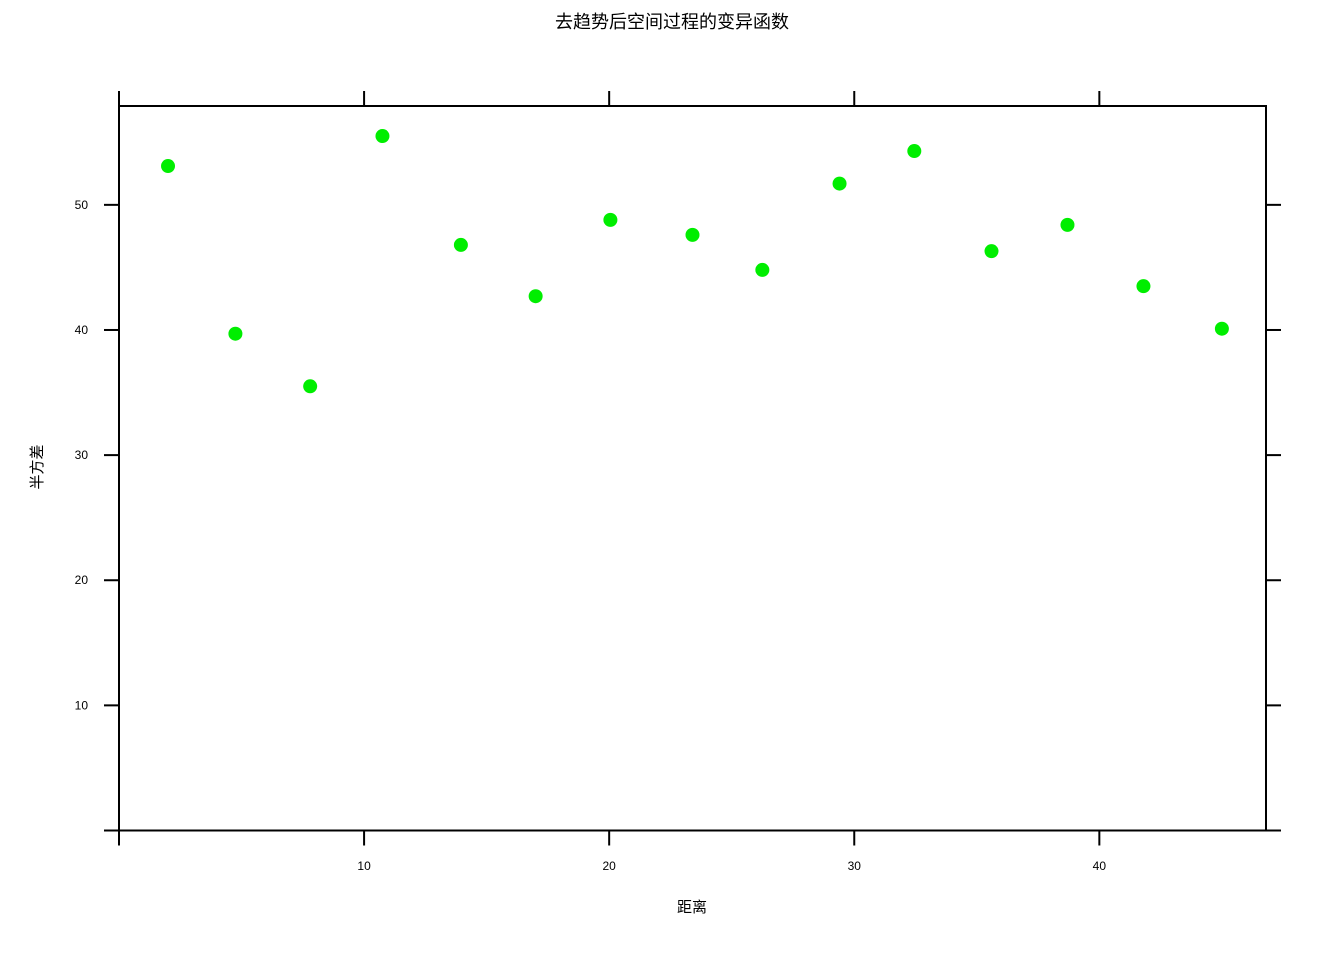 This screenshot has height=960, width=1344. What do you see at coordinates (82, 330) in the screenshot?
I see `y-tick-label: 40` at bounding box center [82, 330].